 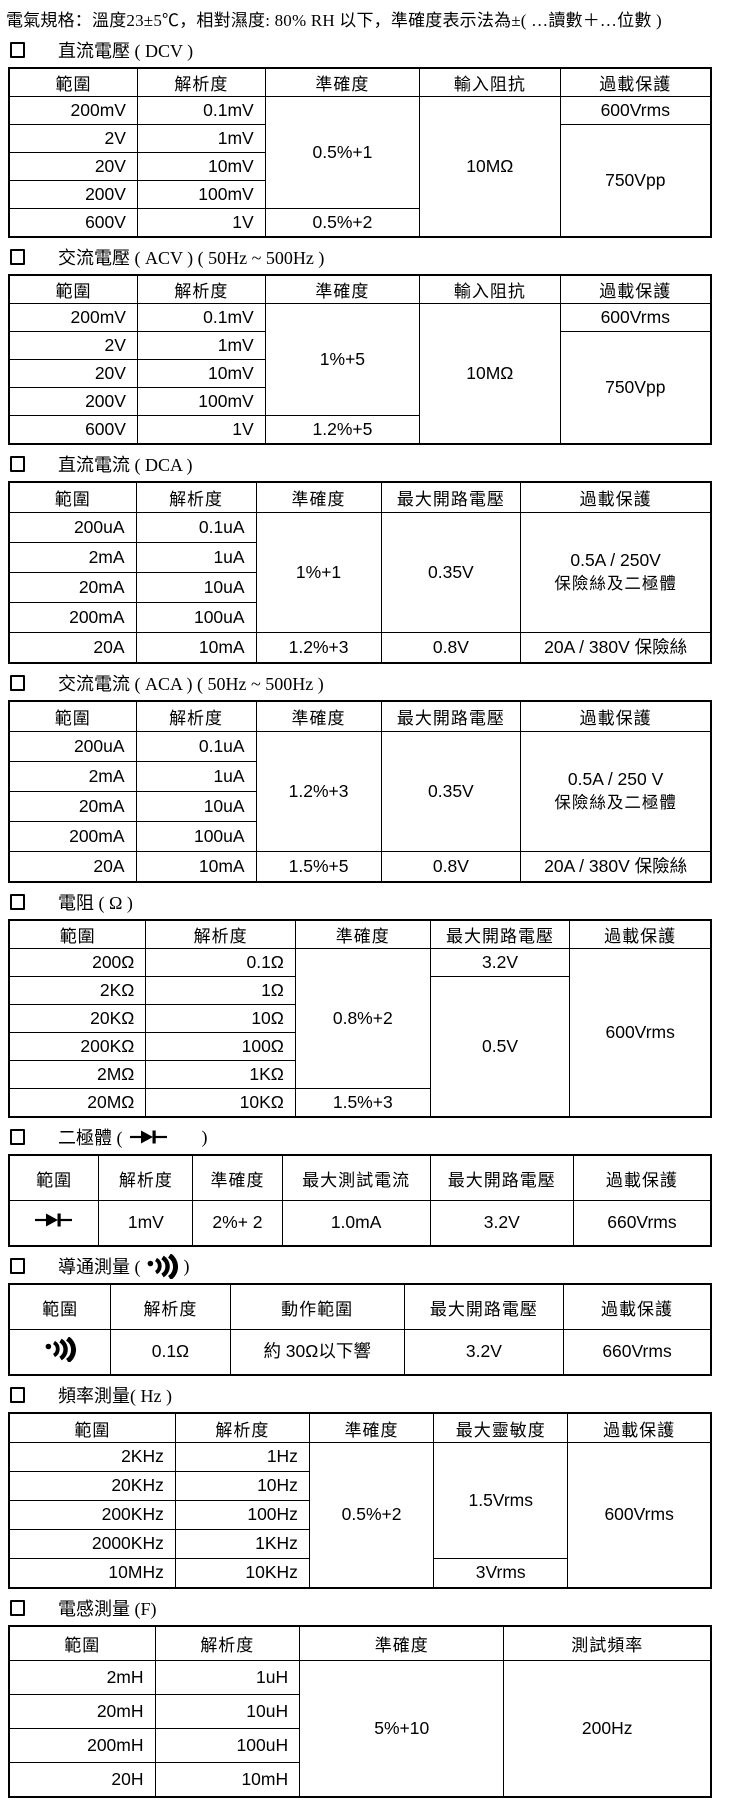 I want to click on cell-text: 1V, so click(x=243, y=428).